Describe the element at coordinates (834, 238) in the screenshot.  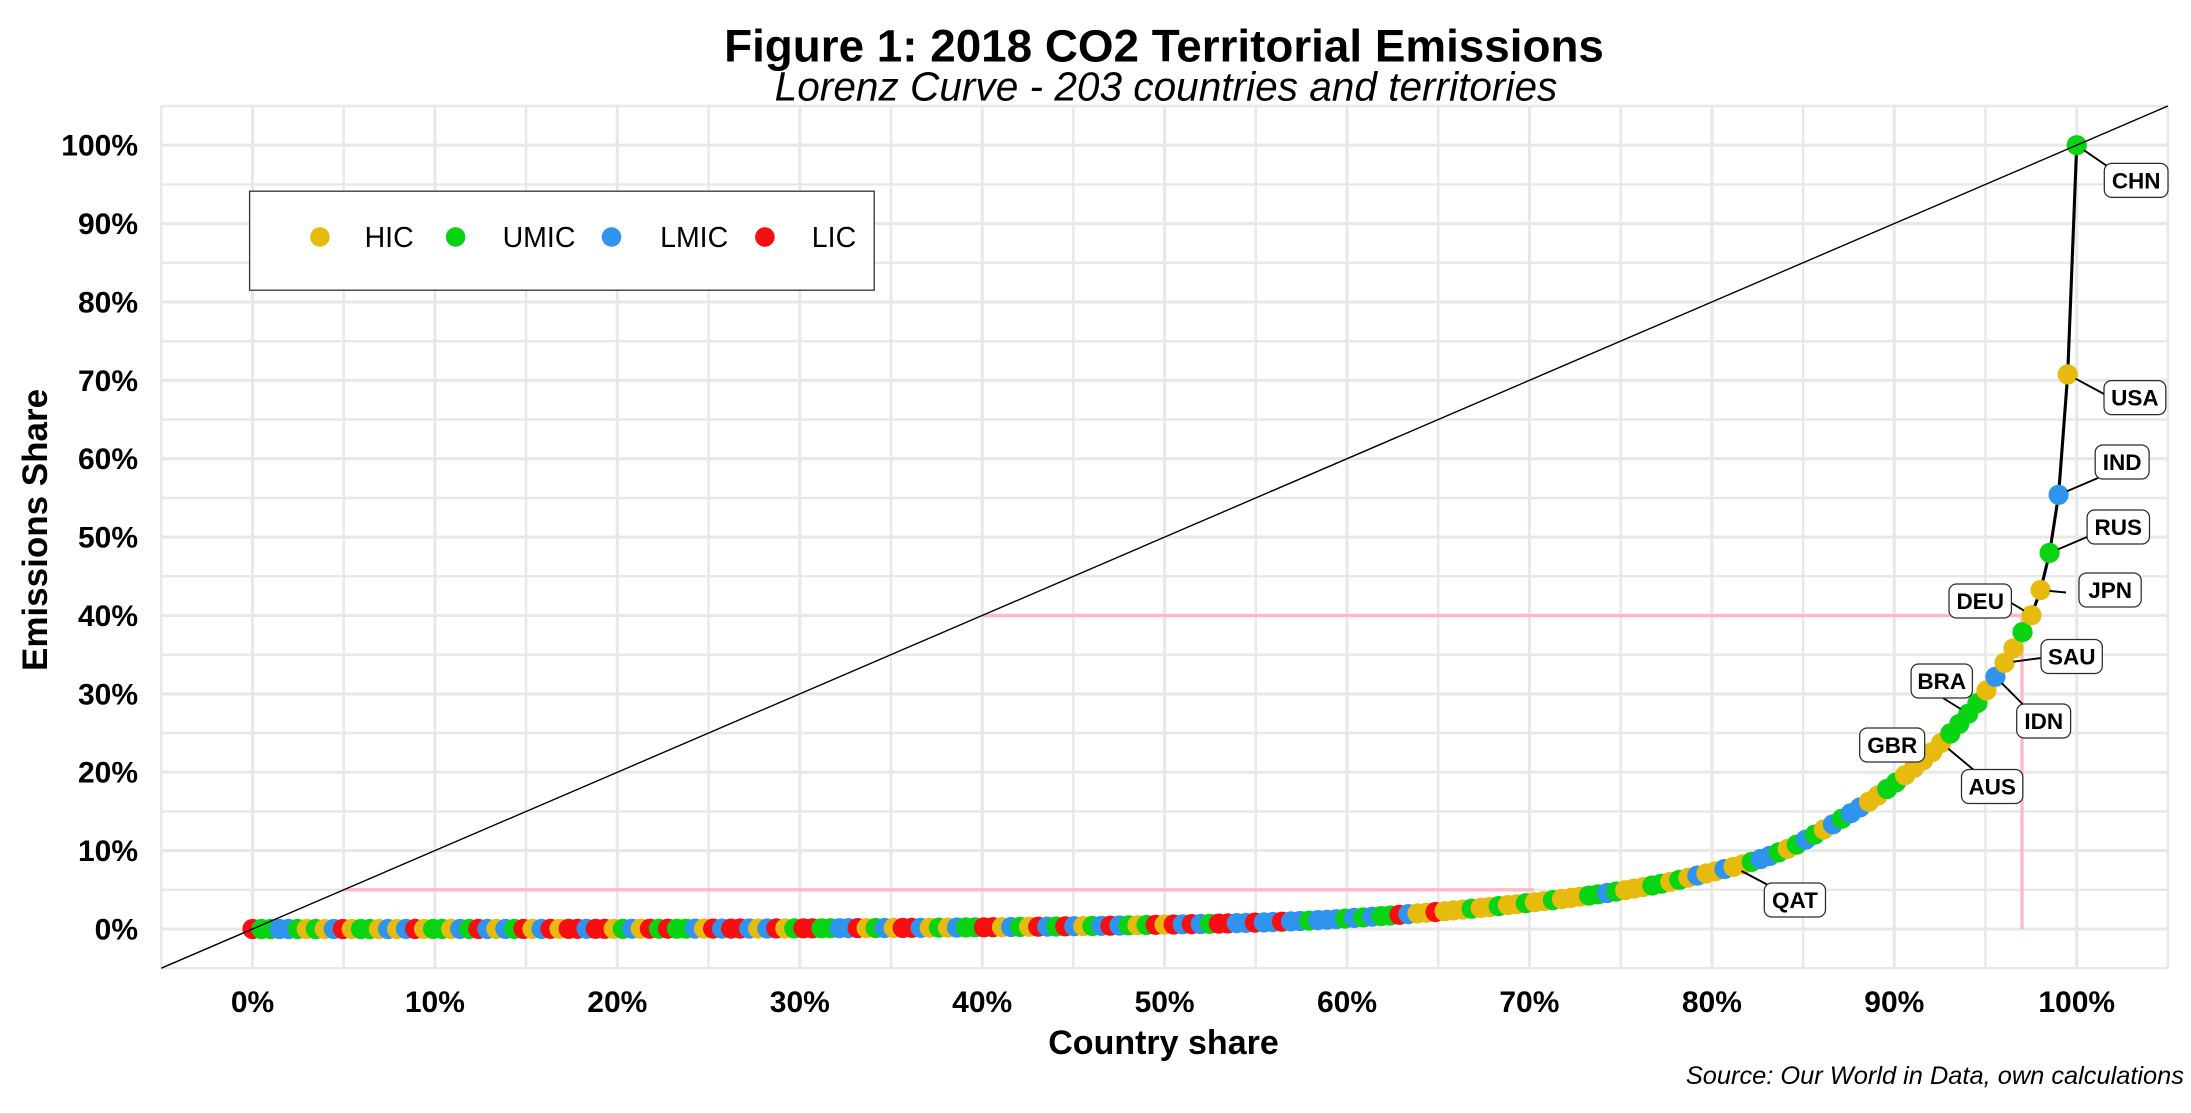
I see `svg-text: LIC` at that location.